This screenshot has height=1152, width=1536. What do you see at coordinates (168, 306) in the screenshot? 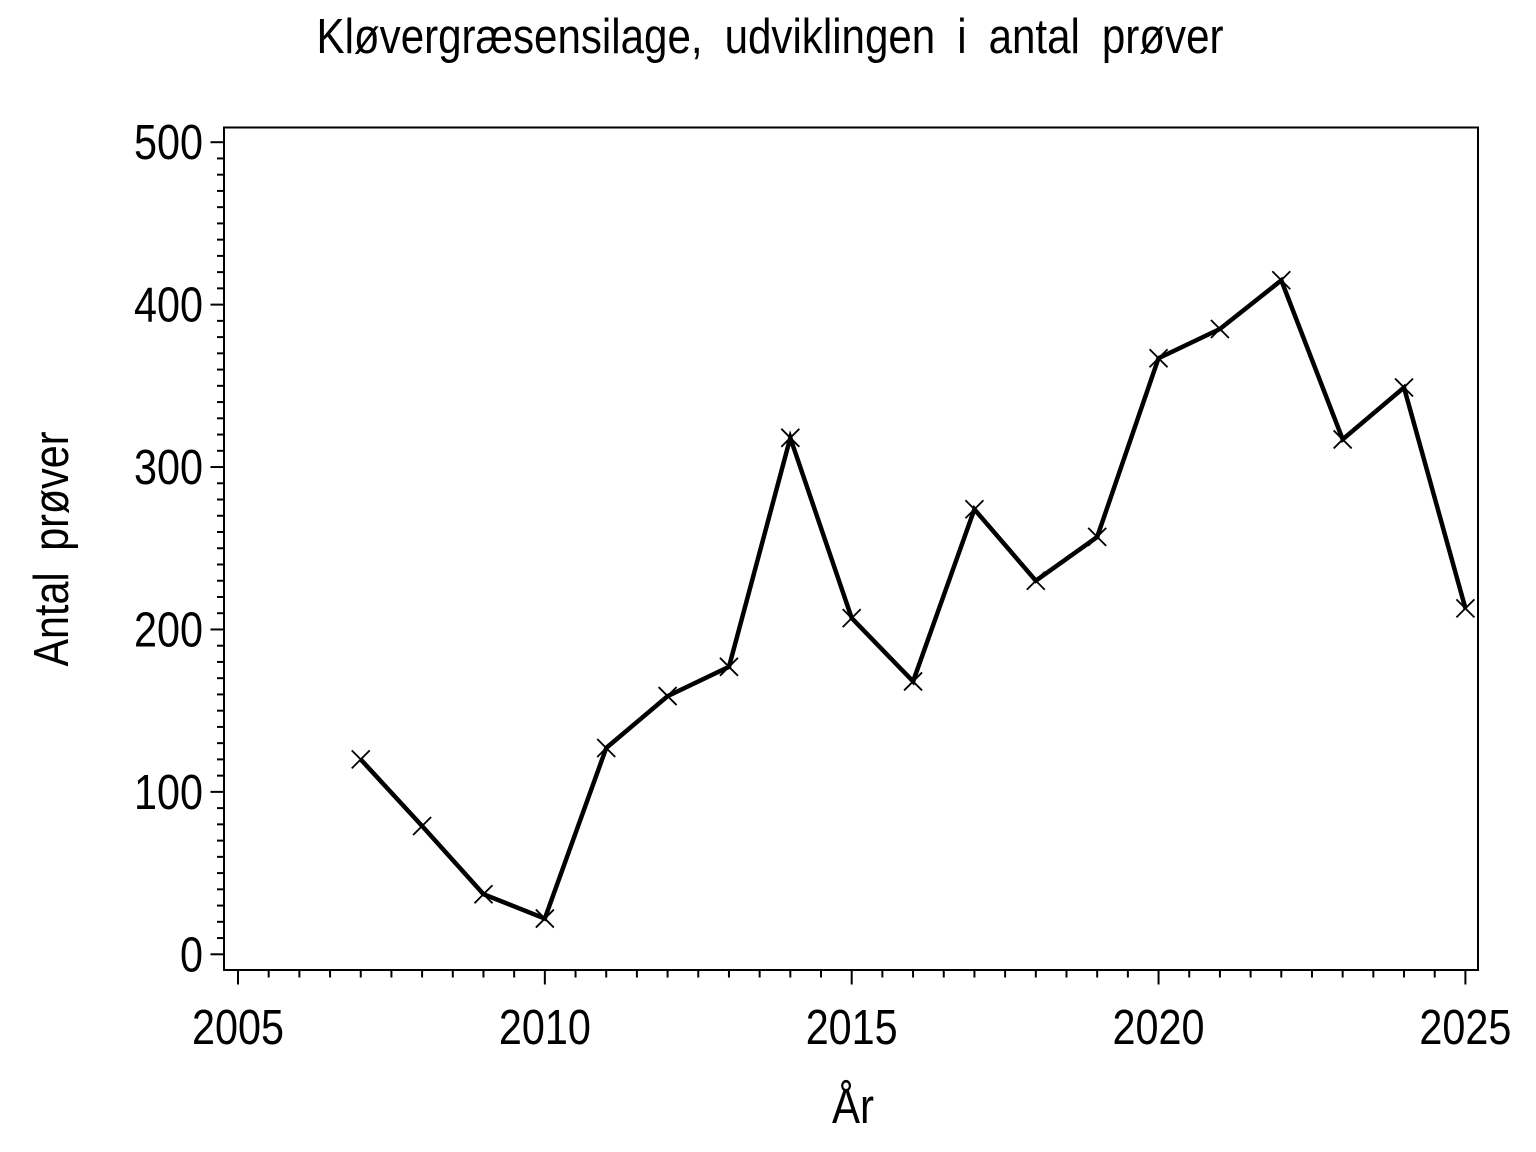
I see `y-tick-label: 400` at bounding box center [168, 306].